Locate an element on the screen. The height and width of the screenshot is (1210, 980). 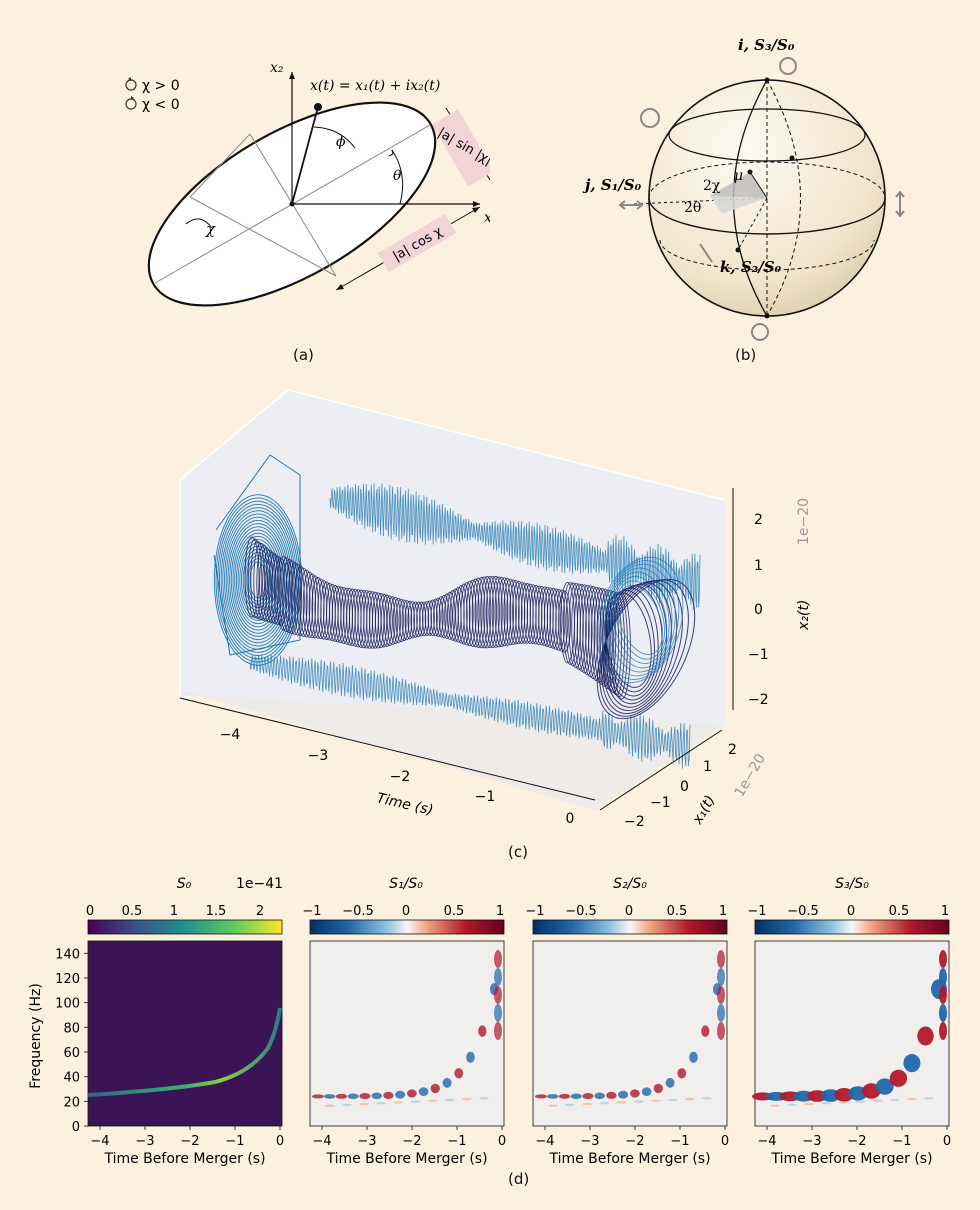
x1-axis-ticks: 2 1 0 −1 −2 is located at coordinates (680, 786).